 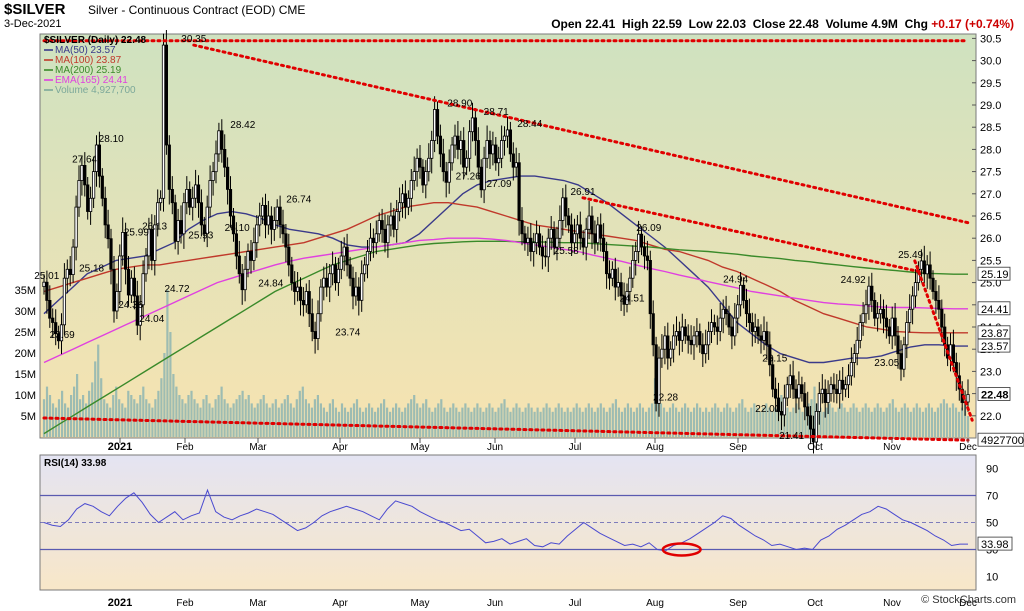 I want to click on close-label: Close, so click(x=769, y=24).